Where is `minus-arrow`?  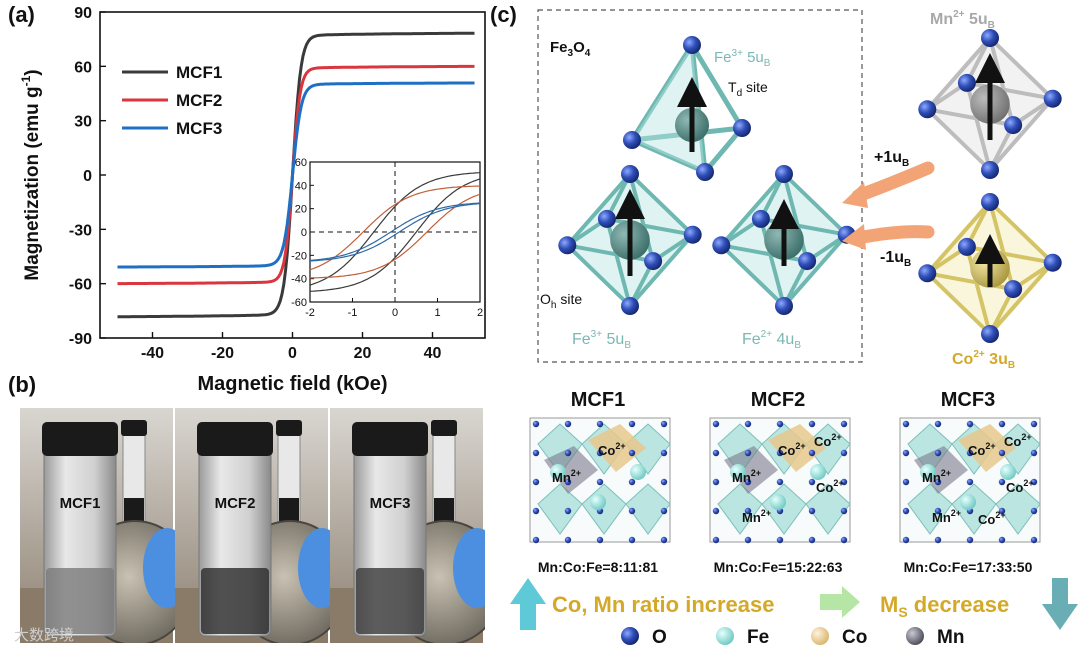 minus-arrow is located at coordinates (893, 235).